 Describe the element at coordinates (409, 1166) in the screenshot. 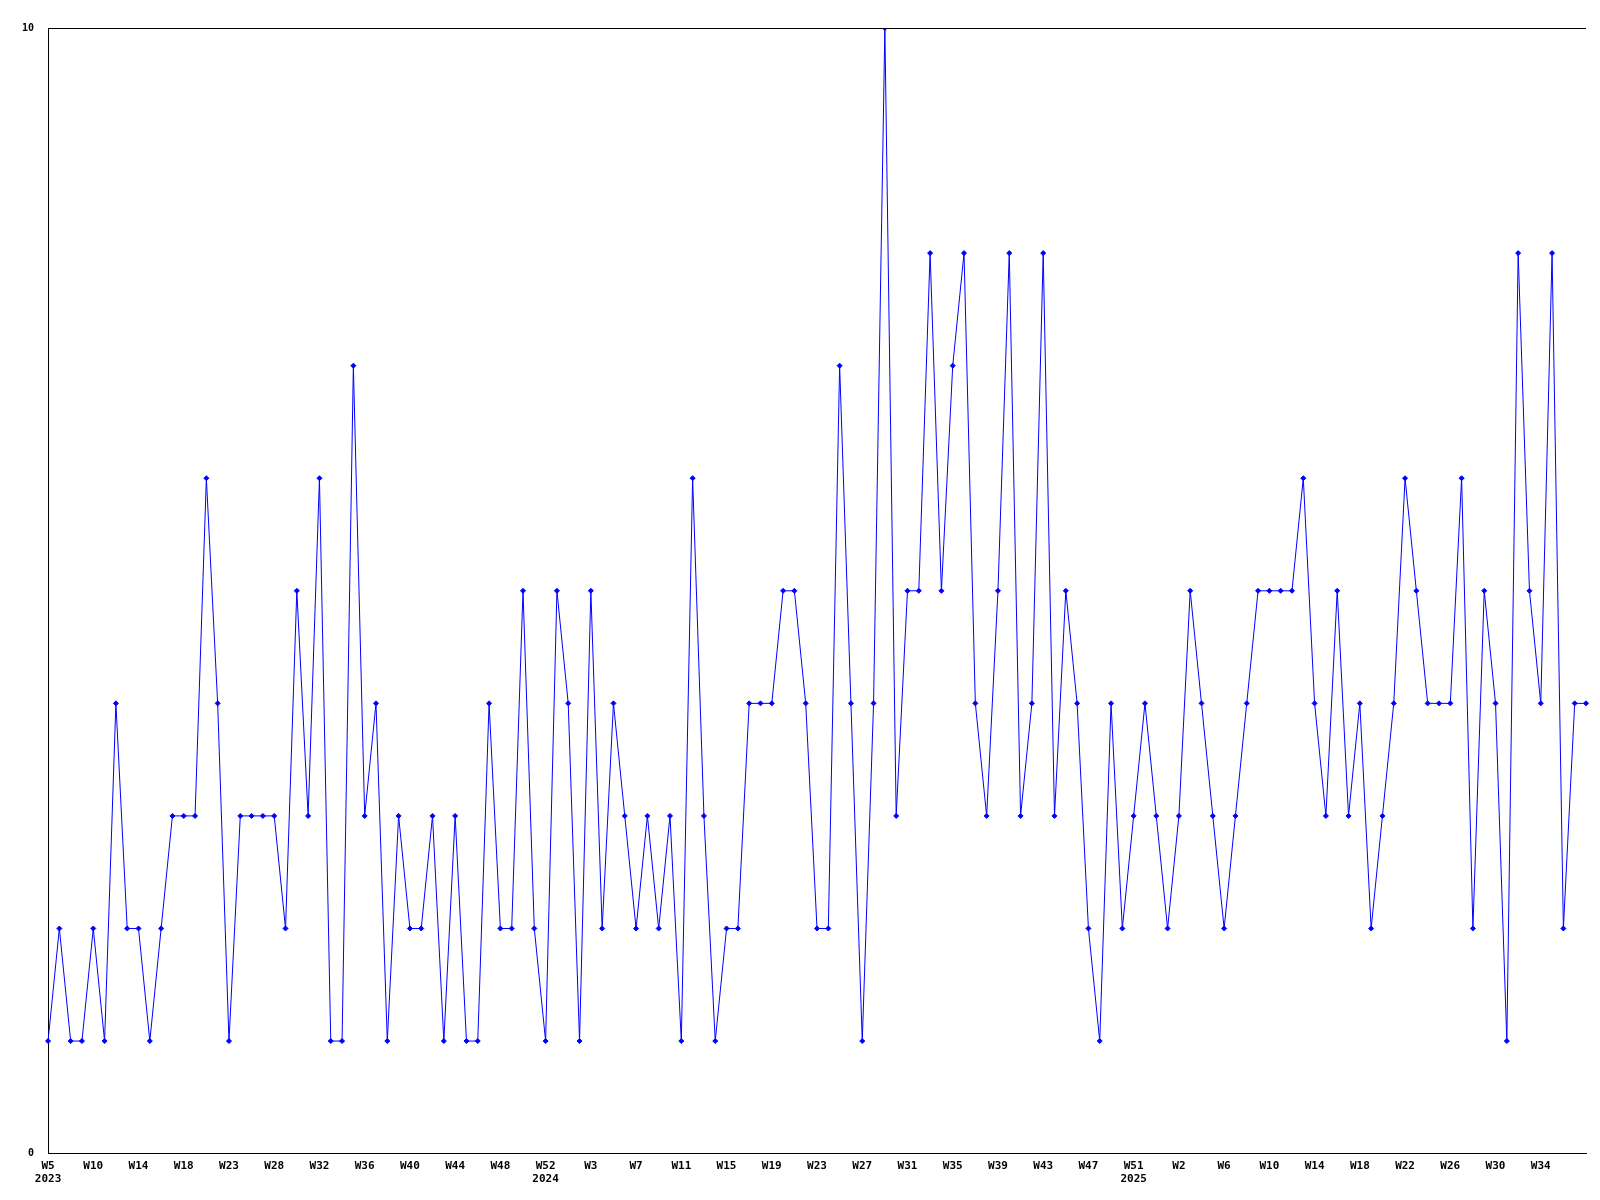

I see `x-tick-label: W40` at that location.